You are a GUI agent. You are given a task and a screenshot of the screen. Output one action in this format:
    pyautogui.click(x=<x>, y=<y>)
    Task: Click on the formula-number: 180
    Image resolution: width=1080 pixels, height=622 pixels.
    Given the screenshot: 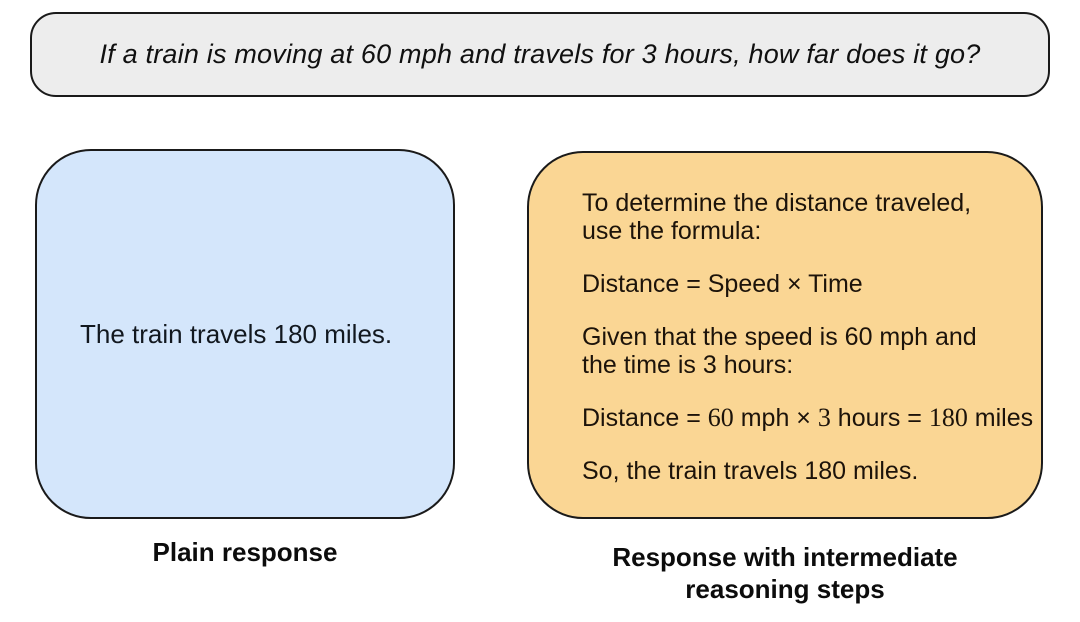 What is the action you would take?
    pyautogui.click(x=948, y=417)
    